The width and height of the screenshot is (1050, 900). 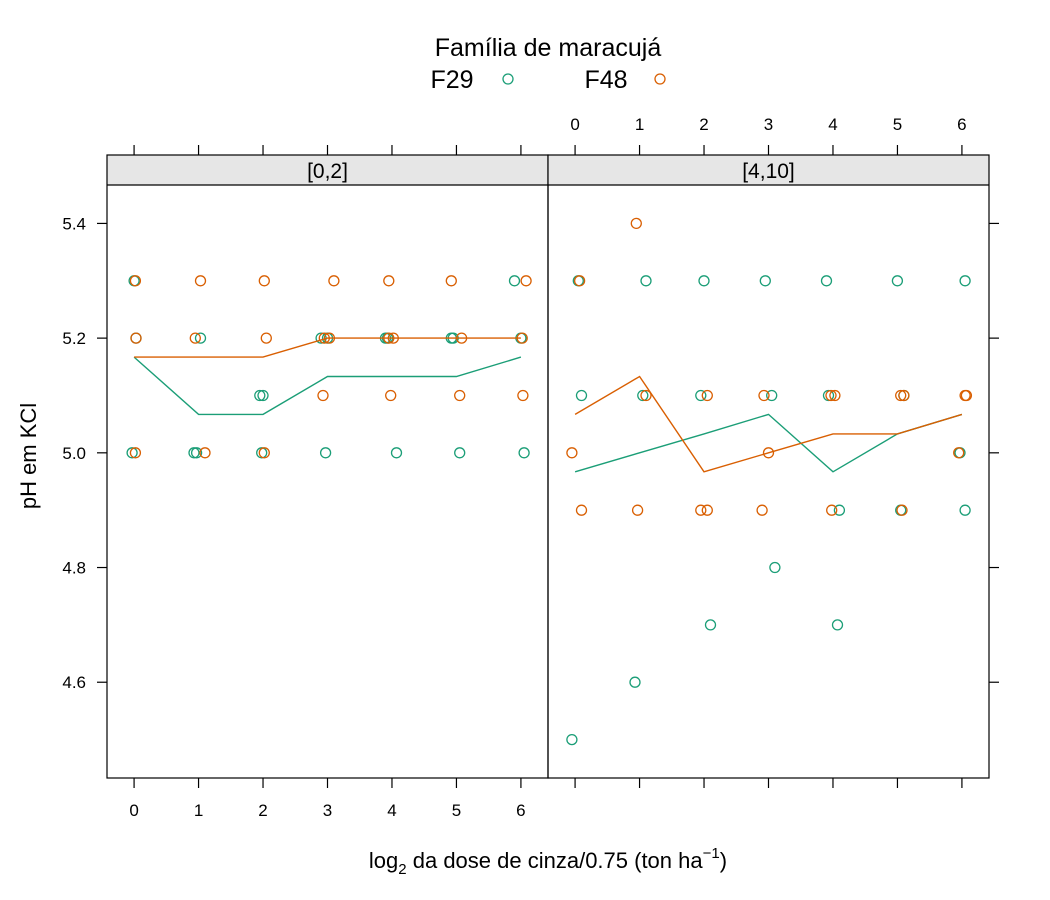 What do you see at coordinates (74, 682) in the screenshot?
I see `y-tick-label: 4.6` at bounding box center [74, 682].